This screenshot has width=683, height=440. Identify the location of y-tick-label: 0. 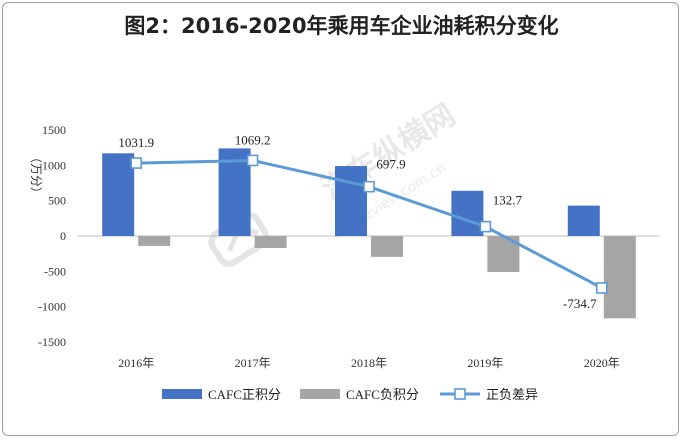
(63, 236).